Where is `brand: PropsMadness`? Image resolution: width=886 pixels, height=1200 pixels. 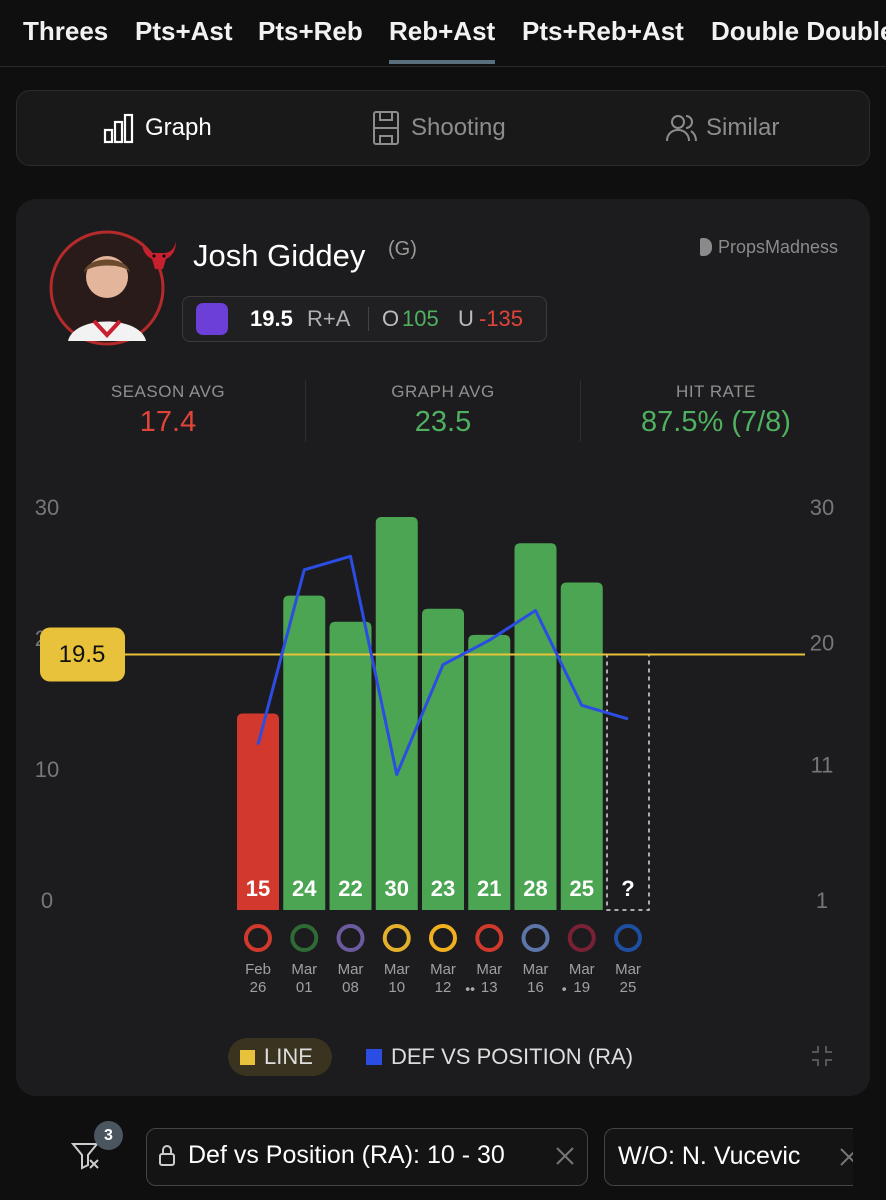
brand: PropsMadness is located at coordinates (768, 247).